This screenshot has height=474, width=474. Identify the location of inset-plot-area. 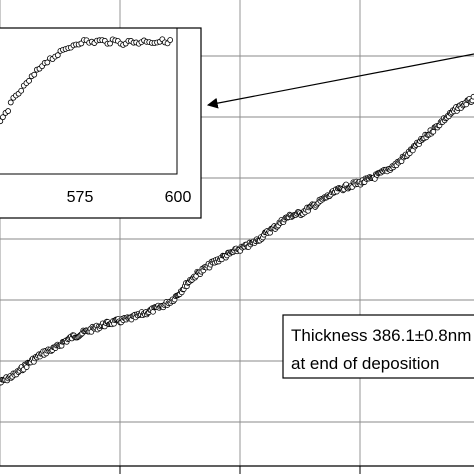
(89, 101).